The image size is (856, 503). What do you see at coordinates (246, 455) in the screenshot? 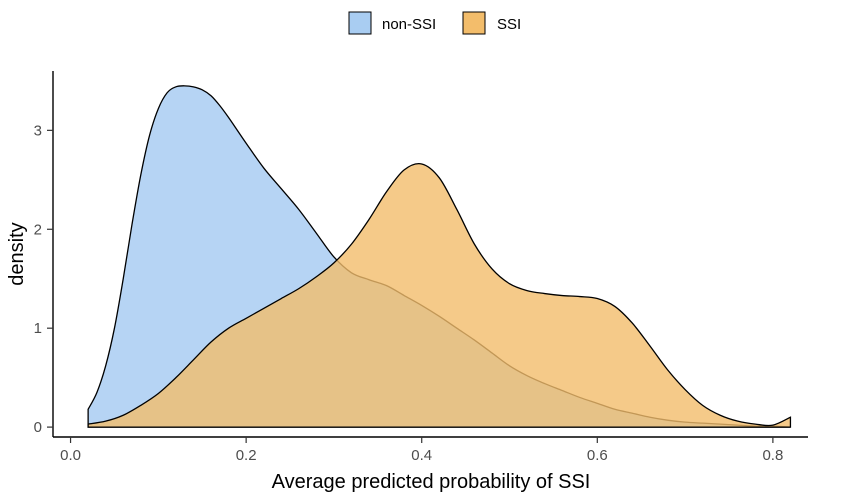
I see `x-tick-label: 0.2` at bounding box center [246, 455].